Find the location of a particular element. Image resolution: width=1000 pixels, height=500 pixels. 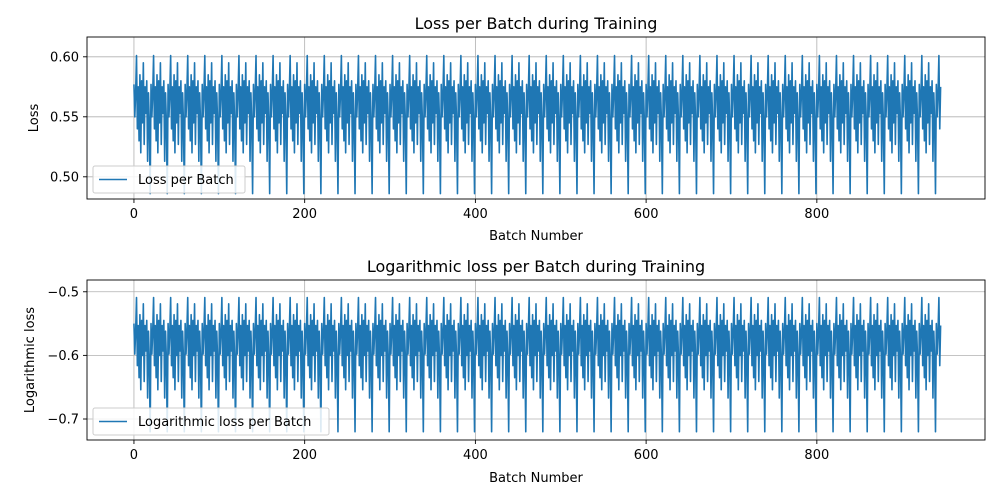

legend: Loss per Batch is located at coordinates (169, 179).